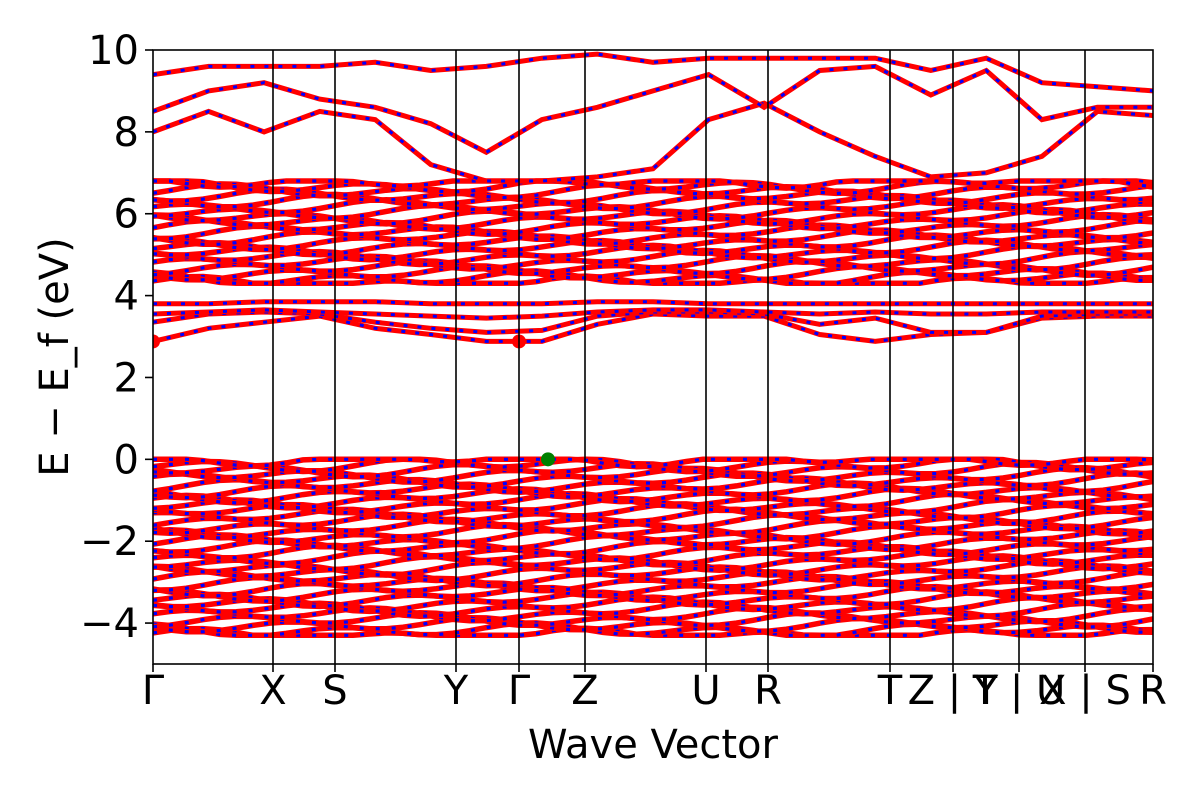 The height and width of the screenshot is (800, 1200). What do you see at coordinates (55, 356) in the screenshot?
I see `y-axis-label: E − E_f (eV)` at bounding box center [55, 356].